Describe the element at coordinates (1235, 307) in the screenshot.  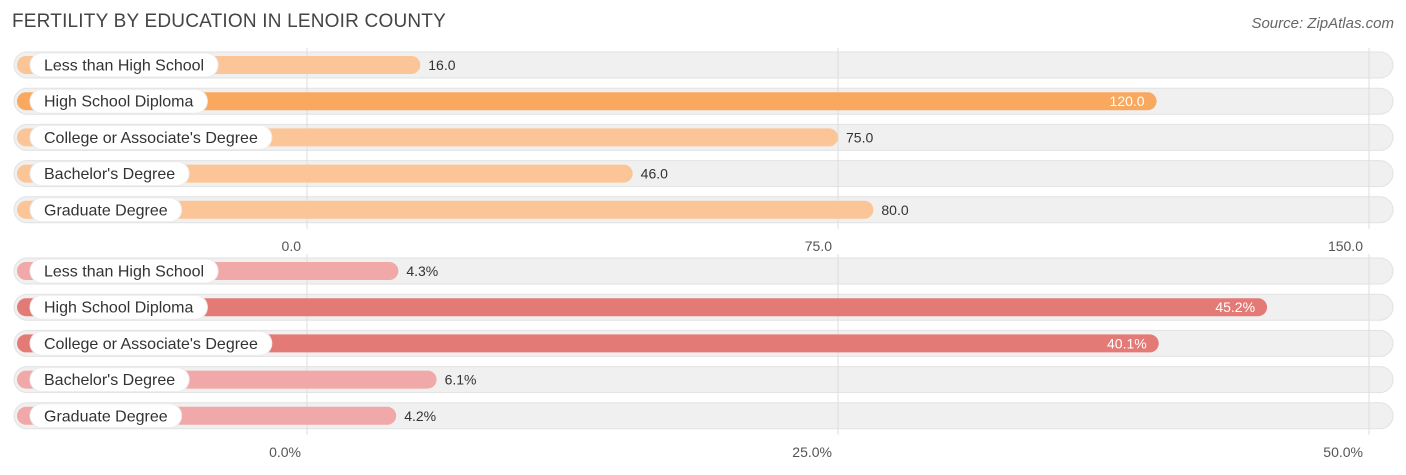
I see `value-label: 45.2%` at that location.